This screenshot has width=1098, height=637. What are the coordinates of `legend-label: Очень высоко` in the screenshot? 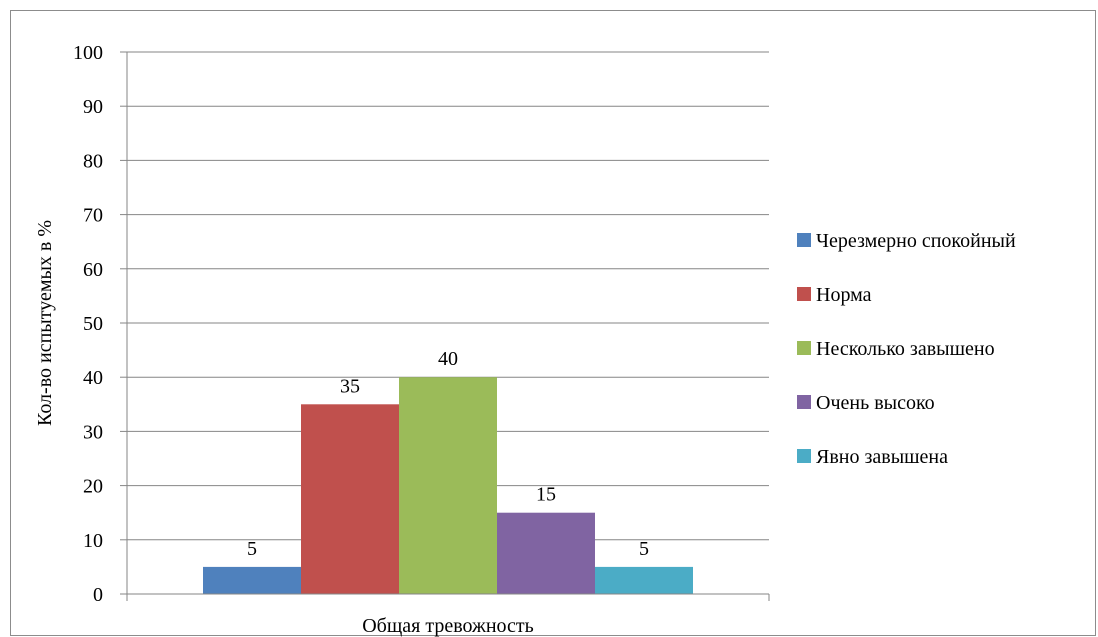 It's located at (875, 403).